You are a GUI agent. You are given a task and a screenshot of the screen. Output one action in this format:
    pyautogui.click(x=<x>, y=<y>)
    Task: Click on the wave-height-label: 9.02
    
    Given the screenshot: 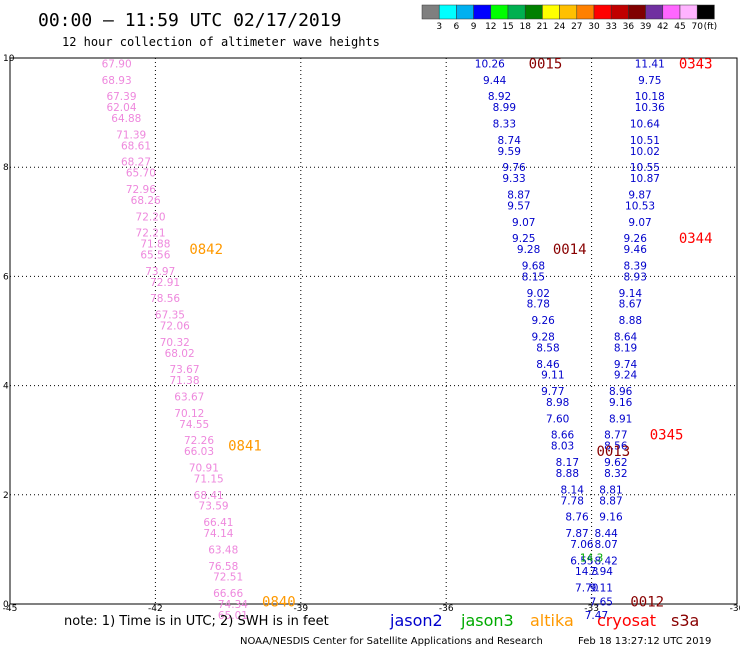 What is the action you would take?
    pyautogui.click(x=538, y=294)
    